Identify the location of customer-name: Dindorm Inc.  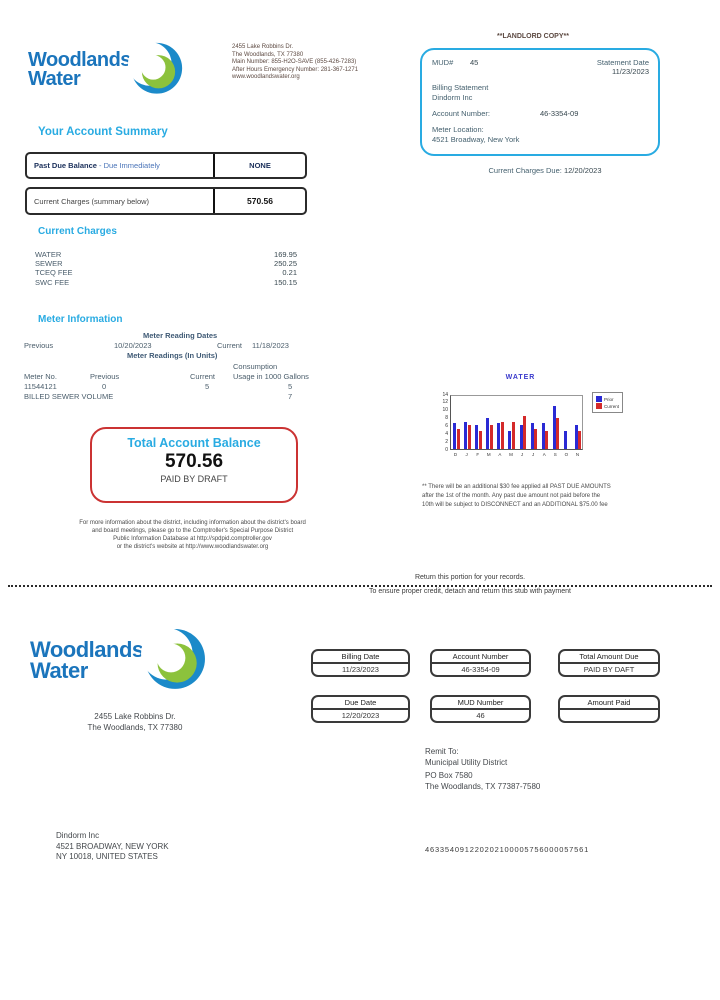
(452, 97).